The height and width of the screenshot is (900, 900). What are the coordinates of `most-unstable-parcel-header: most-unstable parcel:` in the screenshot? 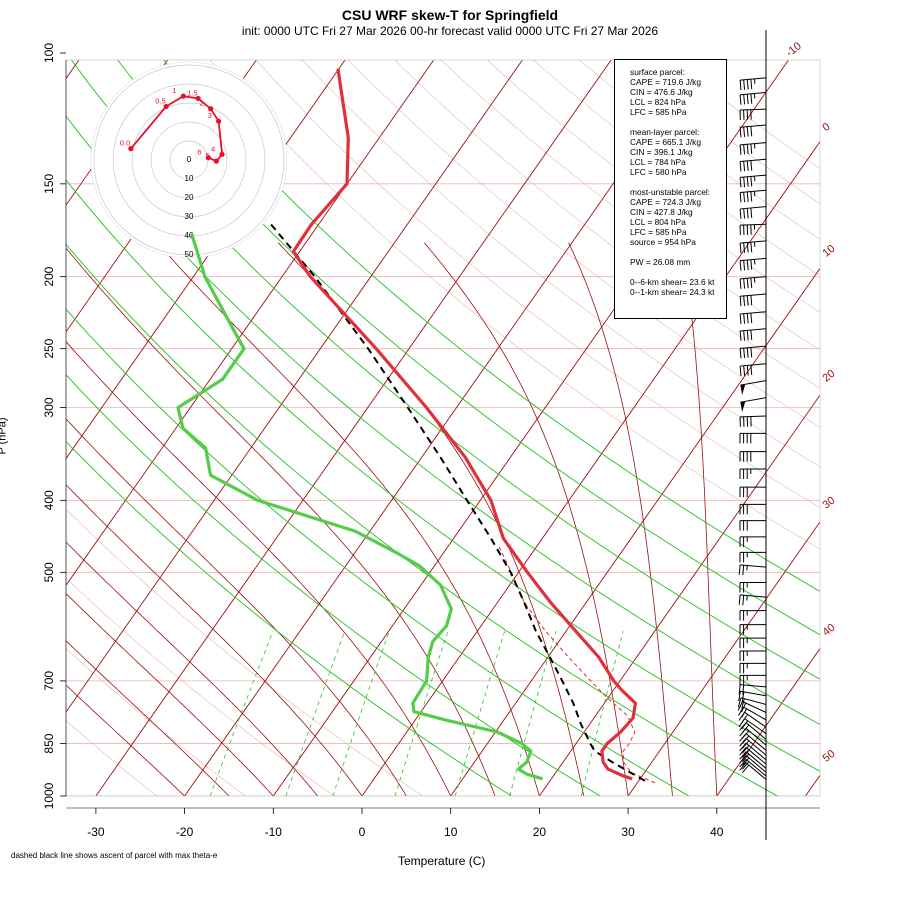 It's located at (670, 192).